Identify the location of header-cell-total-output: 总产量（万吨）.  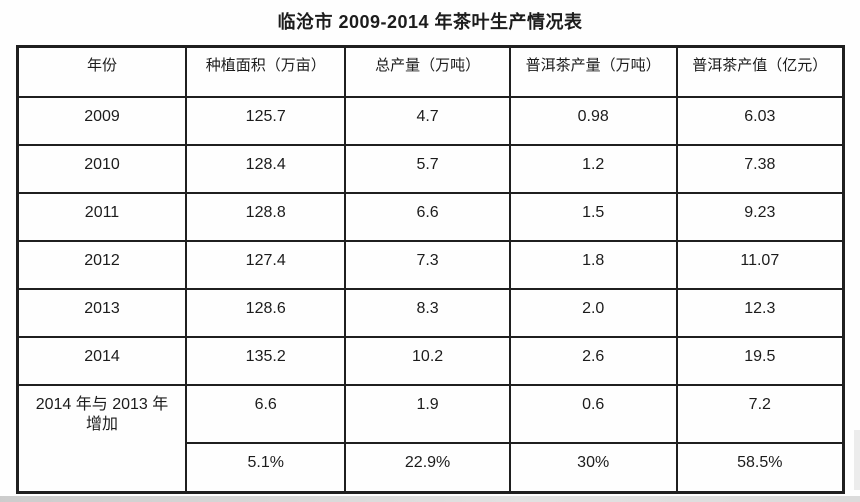
(427, 71).